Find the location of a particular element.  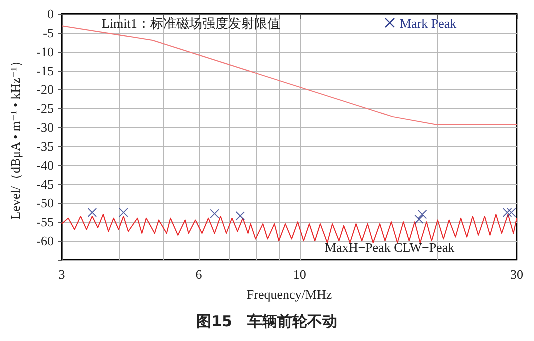

text: Mark Peak is located at coordinates (429, 23).